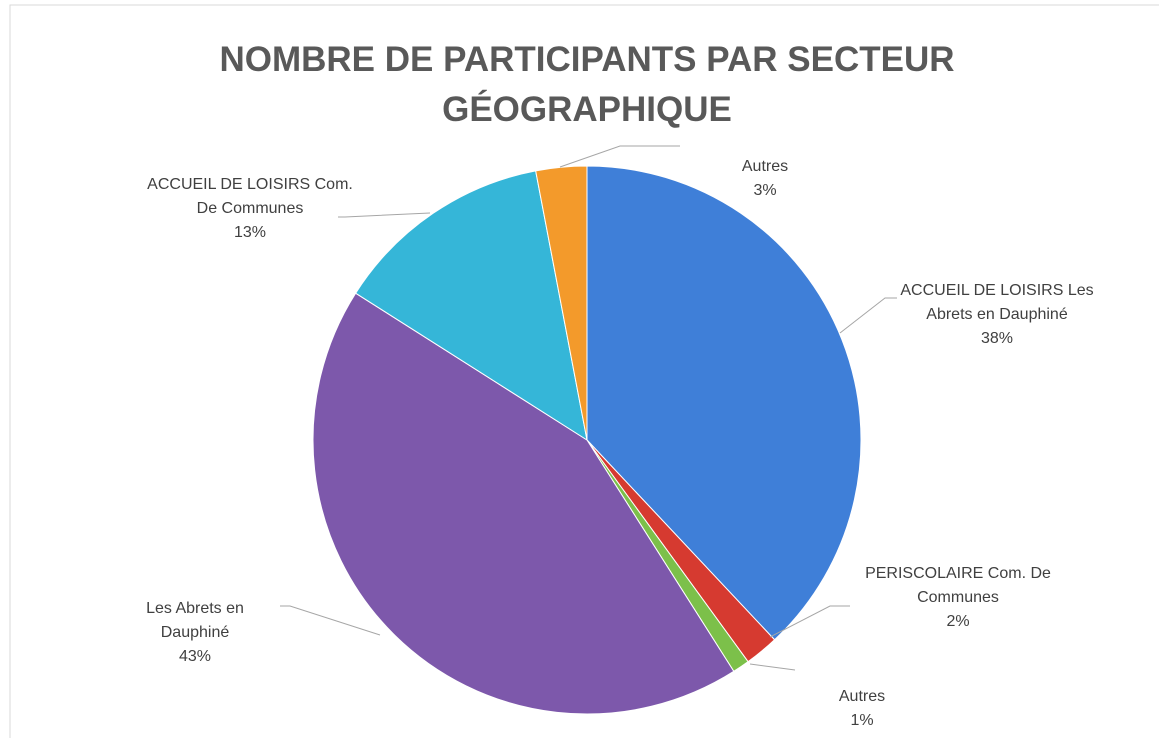  I want to click on value-label: 13%, so click(250, 232).